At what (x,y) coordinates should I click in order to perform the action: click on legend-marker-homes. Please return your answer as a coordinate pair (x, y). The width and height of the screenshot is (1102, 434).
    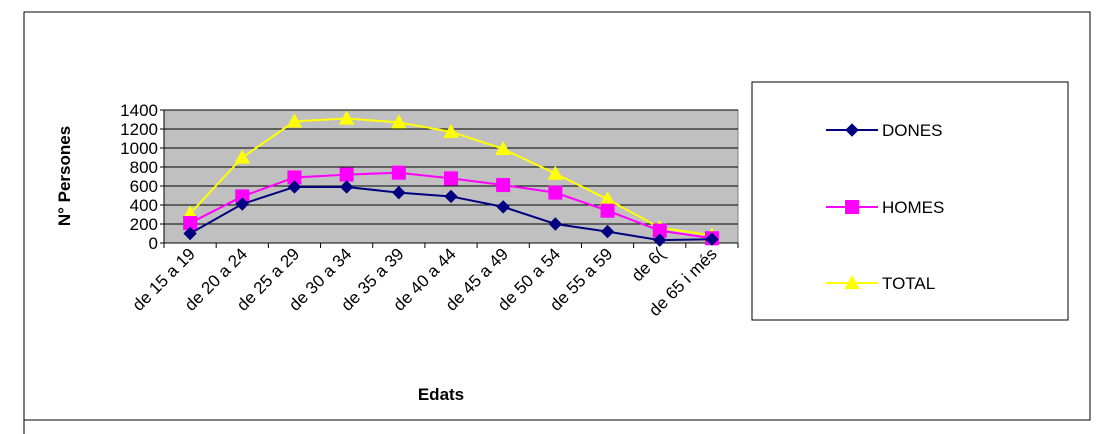
    Looking at the image, I should click on (852, 207).